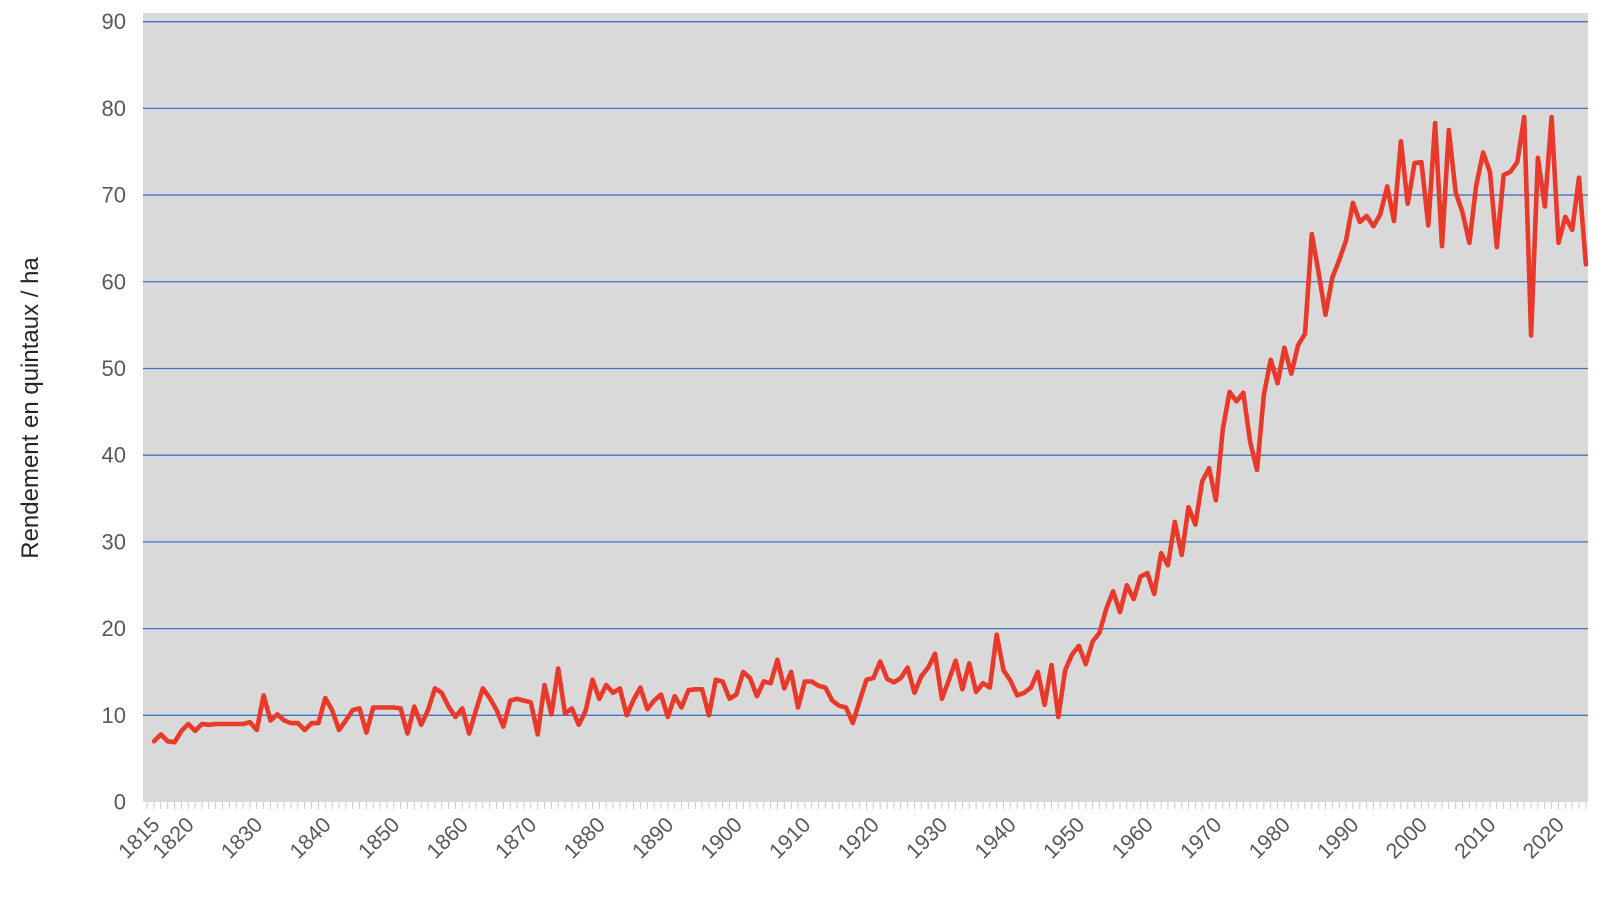 The image size is (1612, 902). What do you see at coordinates (1543, 838) in the screenshot?
I see `x-tick-label-2020: 2020` at bounding box center [1543, 838].